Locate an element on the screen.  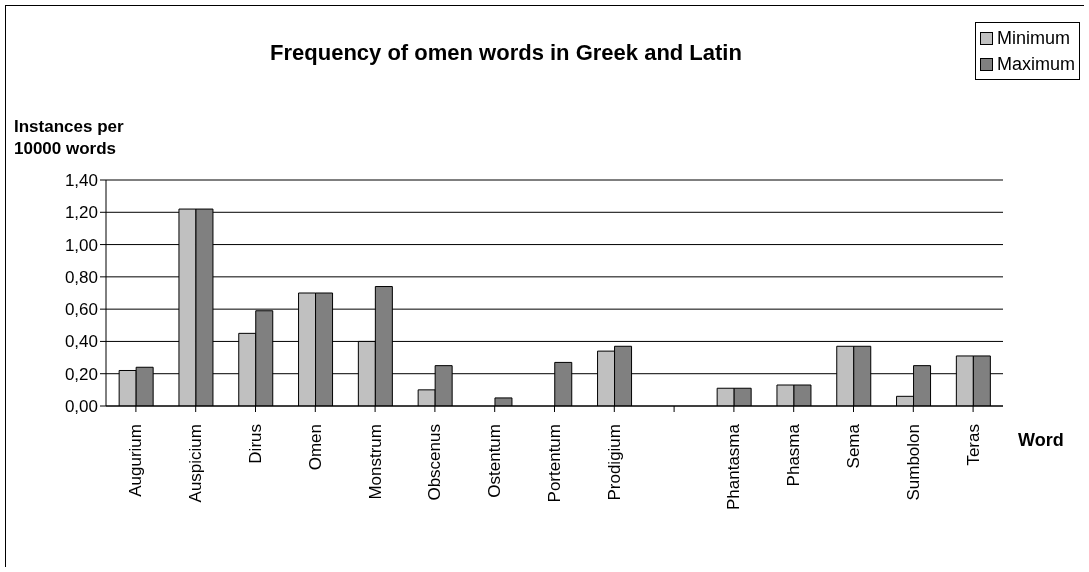
y-axis-title: Instances per 10000 words is located at coordinates (69, 138).